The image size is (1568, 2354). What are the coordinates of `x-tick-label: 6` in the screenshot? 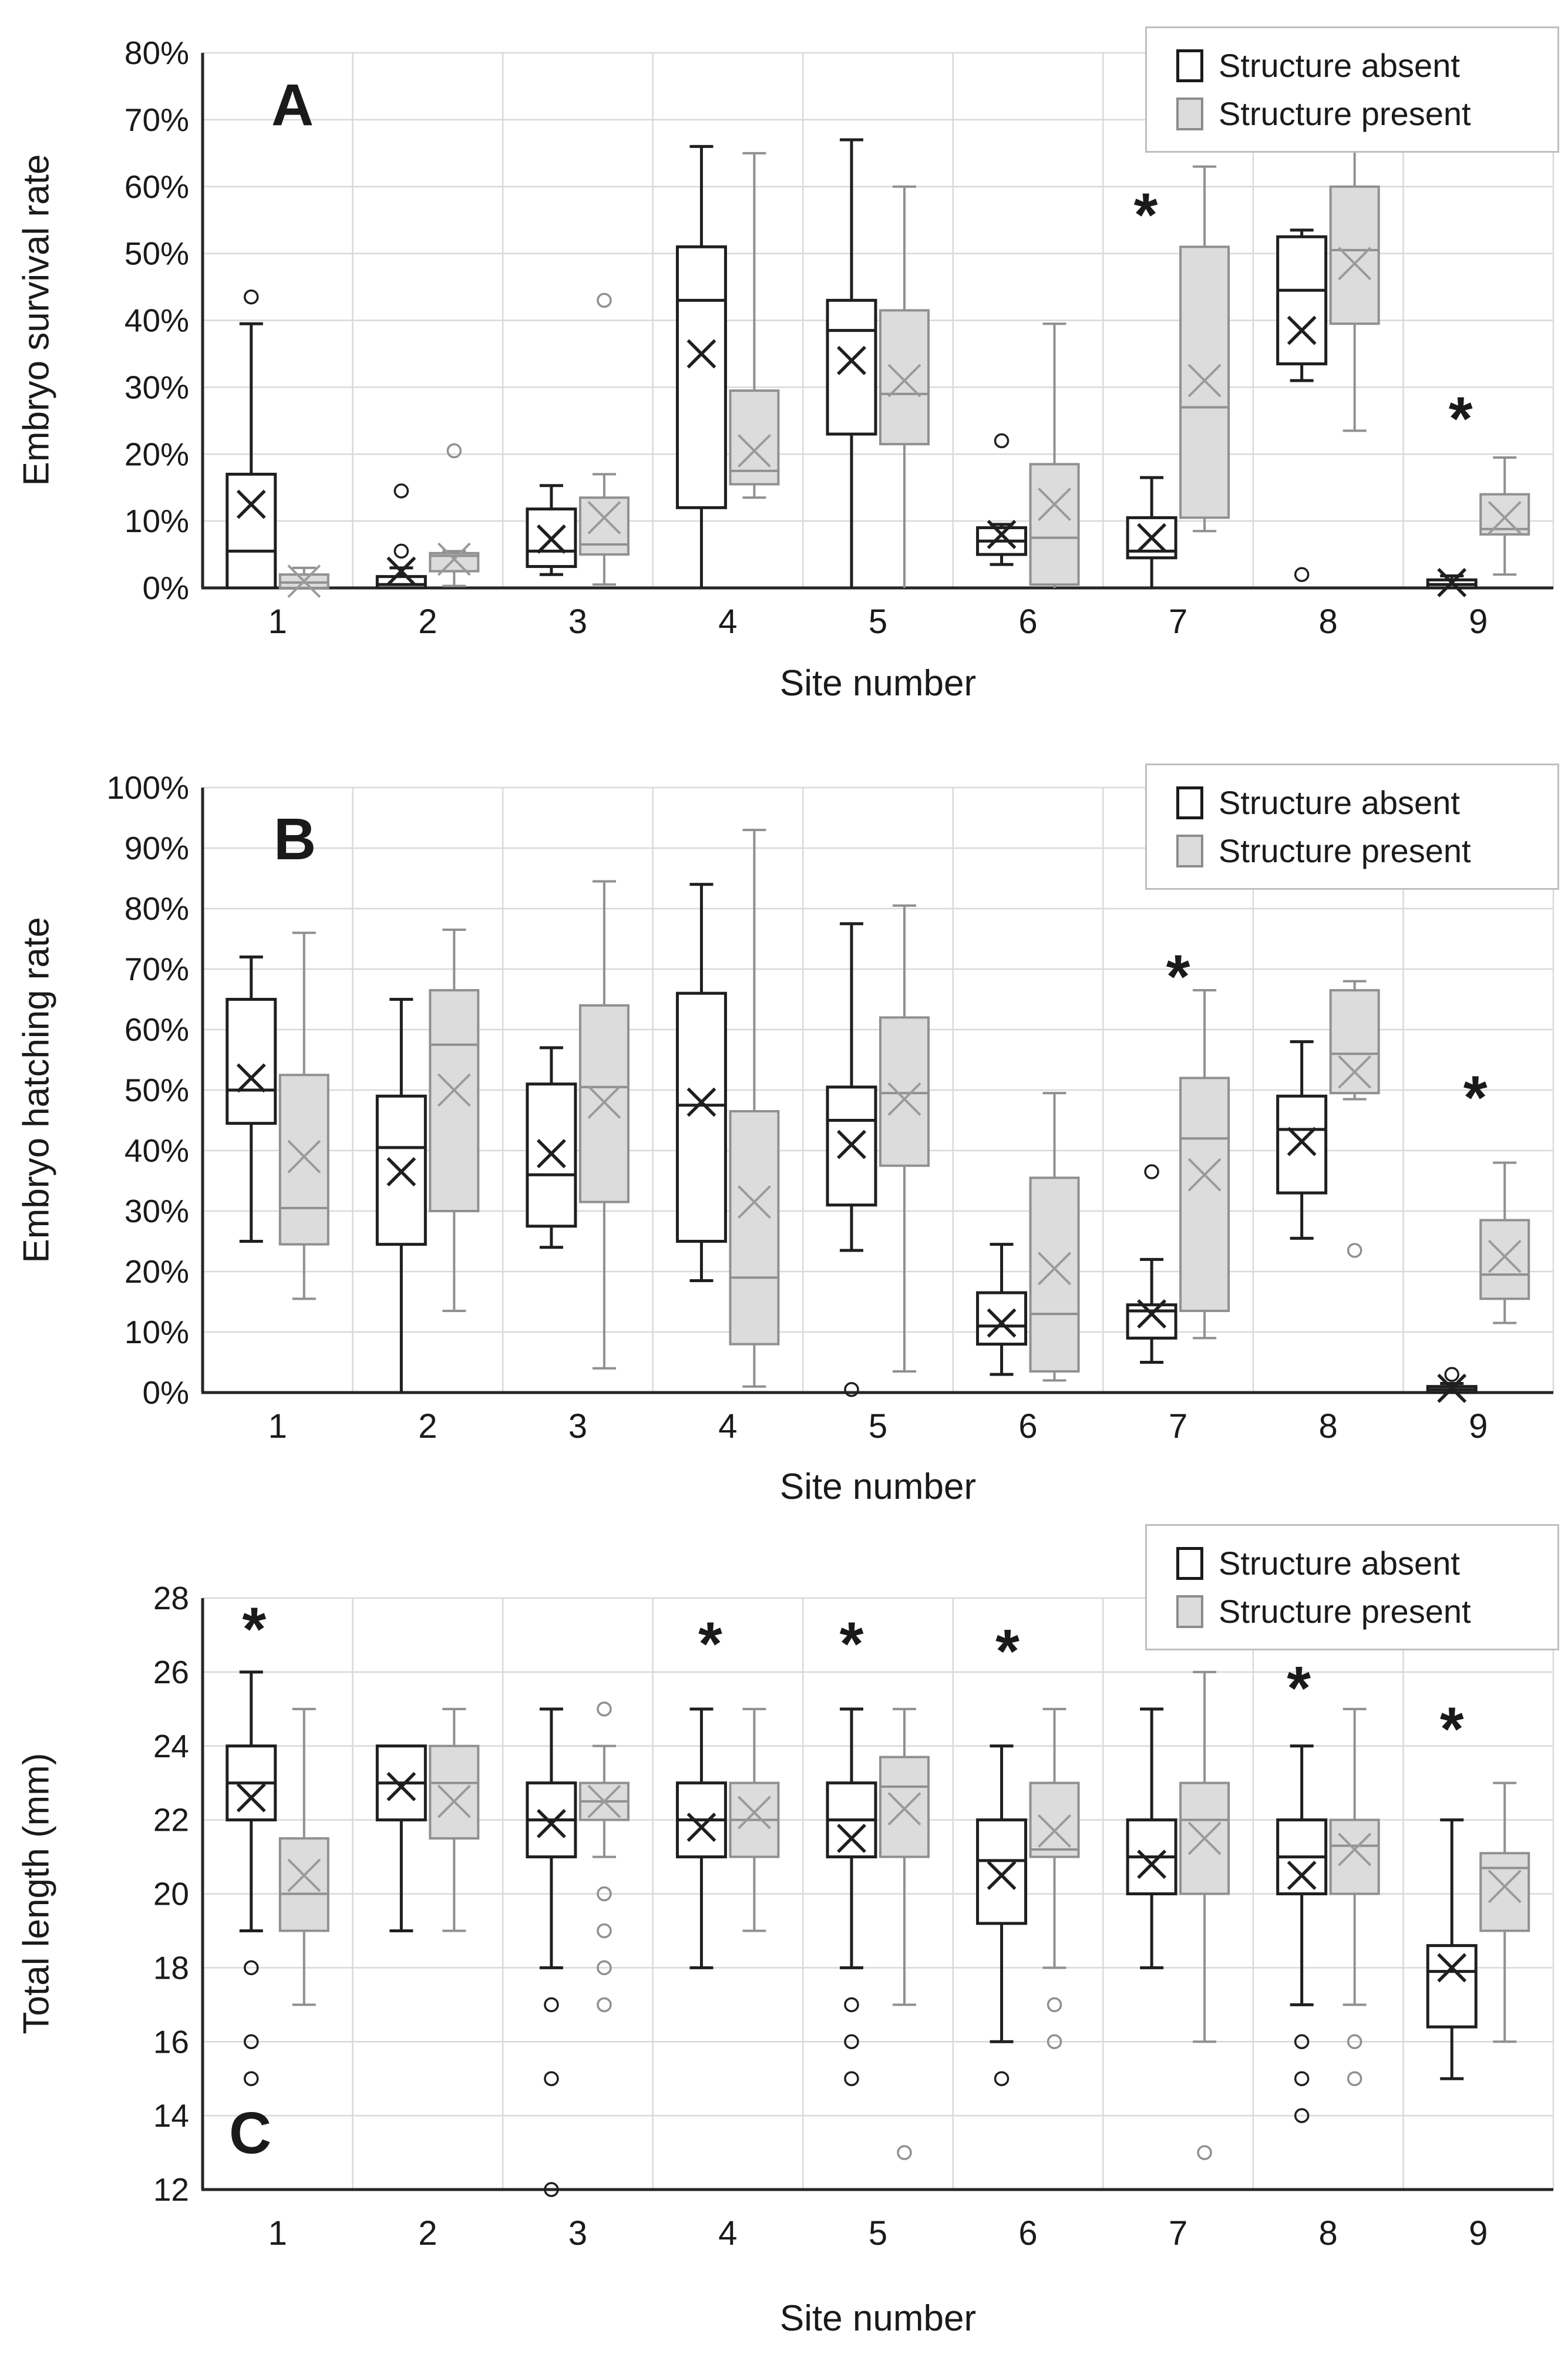 It's located at (1027, 2233).